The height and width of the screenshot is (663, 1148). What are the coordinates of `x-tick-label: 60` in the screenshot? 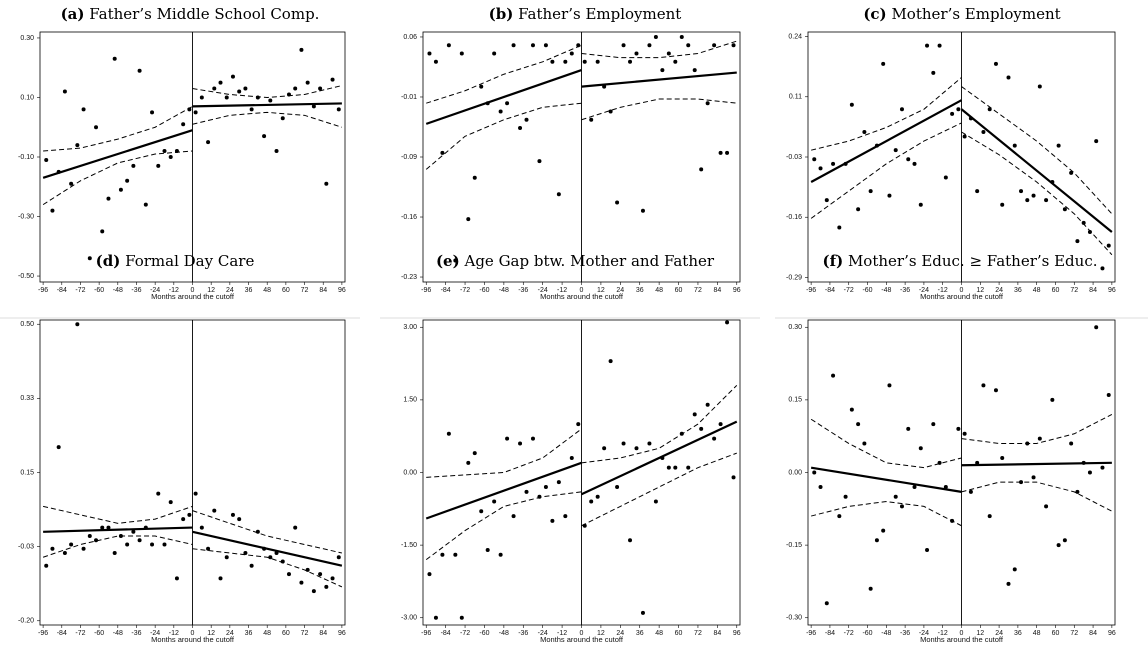 It's located at (679, 290).